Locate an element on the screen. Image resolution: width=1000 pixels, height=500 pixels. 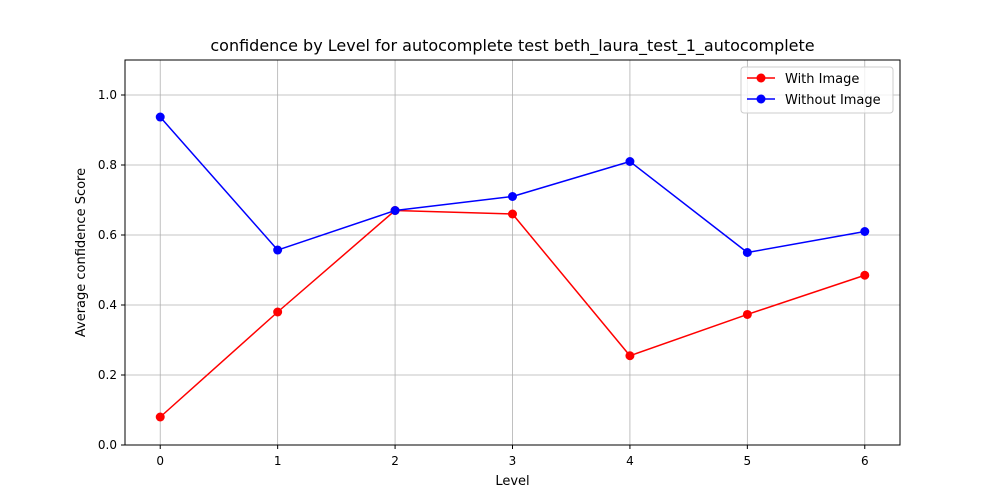
legend-box is located at coordinates (817, 90).